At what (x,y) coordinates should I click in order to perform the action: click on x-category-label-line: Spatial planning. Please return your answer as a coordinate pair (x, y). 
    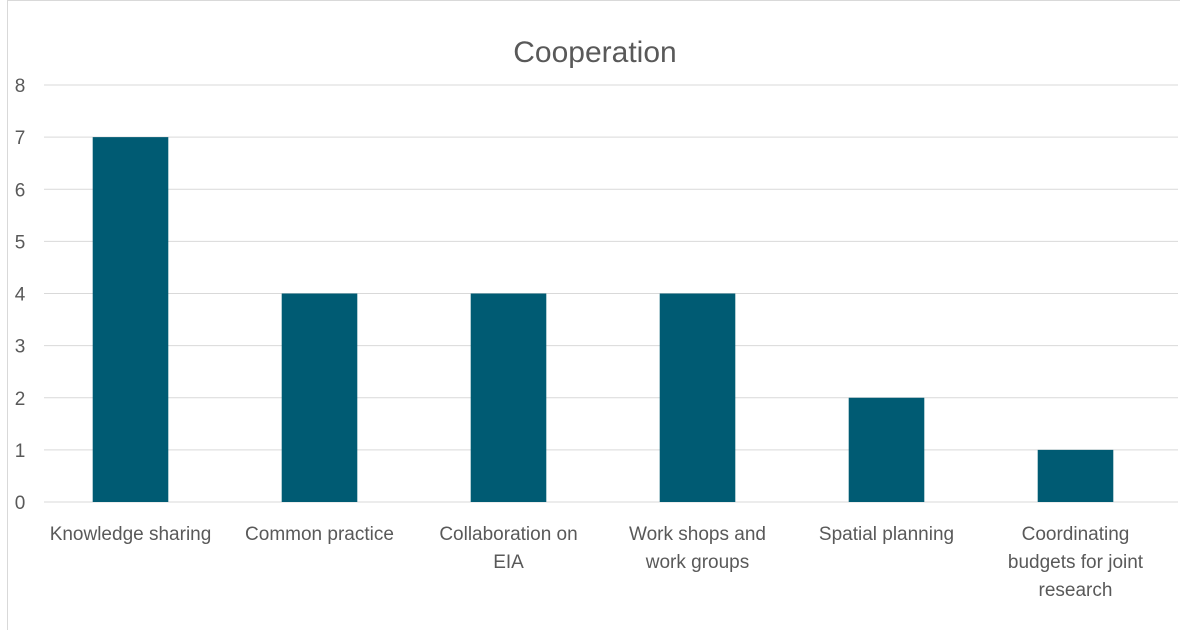
    Looking at the image, I should click on (886, 534).